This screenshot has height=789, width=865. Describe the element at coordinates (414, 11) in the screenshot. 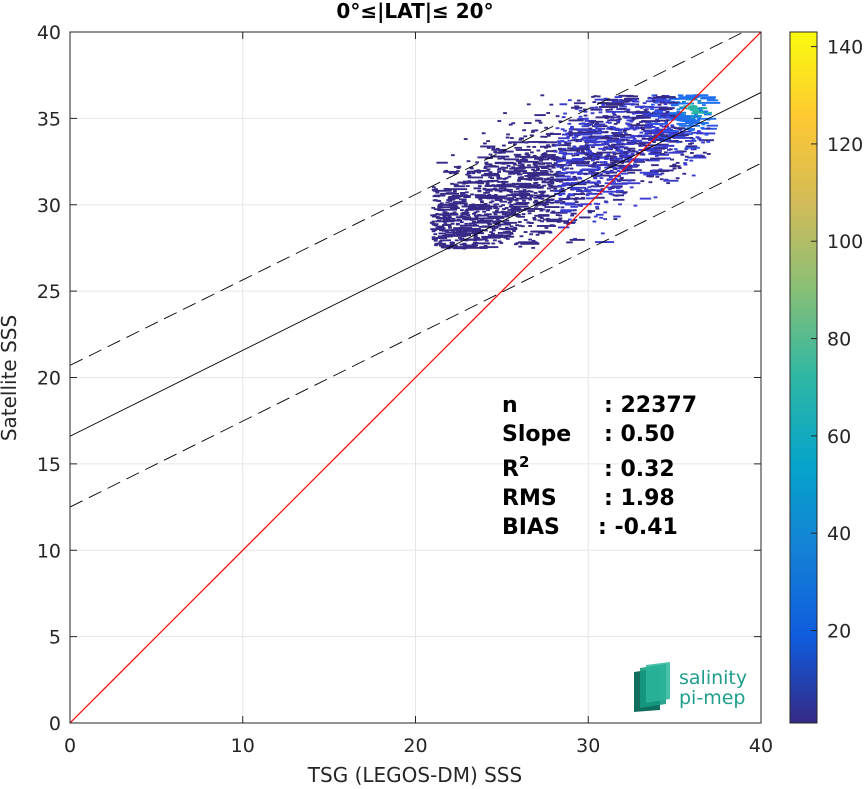

I see `chart-title: 0°≤|LAT|≤ 20°` at that location.